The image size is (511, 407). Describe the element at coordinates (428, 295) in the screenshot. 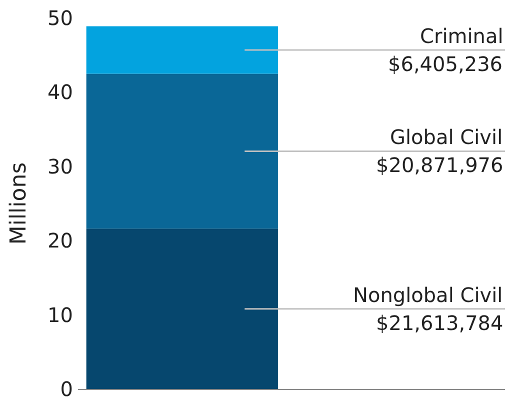

I see `text: Nonglobal Civil` at that location.